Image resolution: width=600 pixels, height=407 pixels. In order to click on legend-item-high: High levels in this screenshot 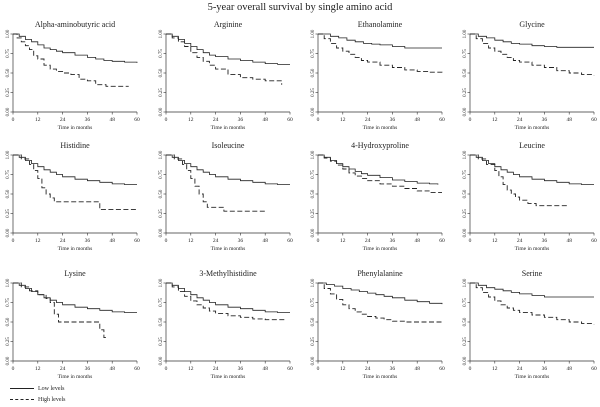, I will do `click(38, 399)`.